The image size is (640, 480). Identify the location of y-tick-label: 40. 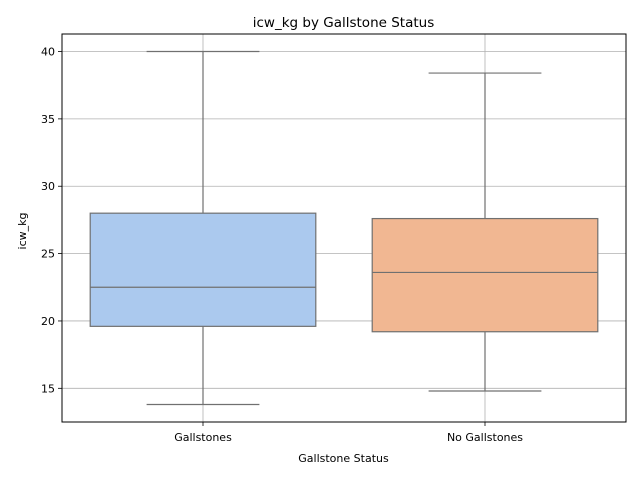
(48, 52).